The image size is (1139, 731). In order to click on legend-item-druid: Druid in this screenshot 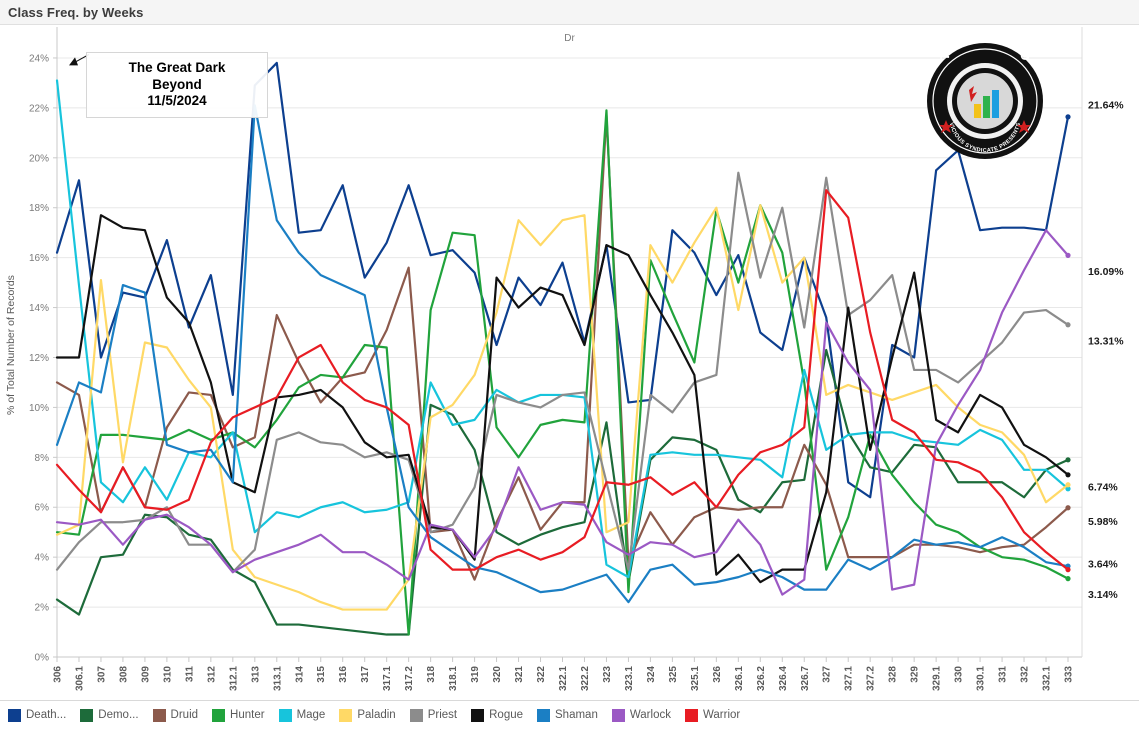, I will do `click(175, 715)`.